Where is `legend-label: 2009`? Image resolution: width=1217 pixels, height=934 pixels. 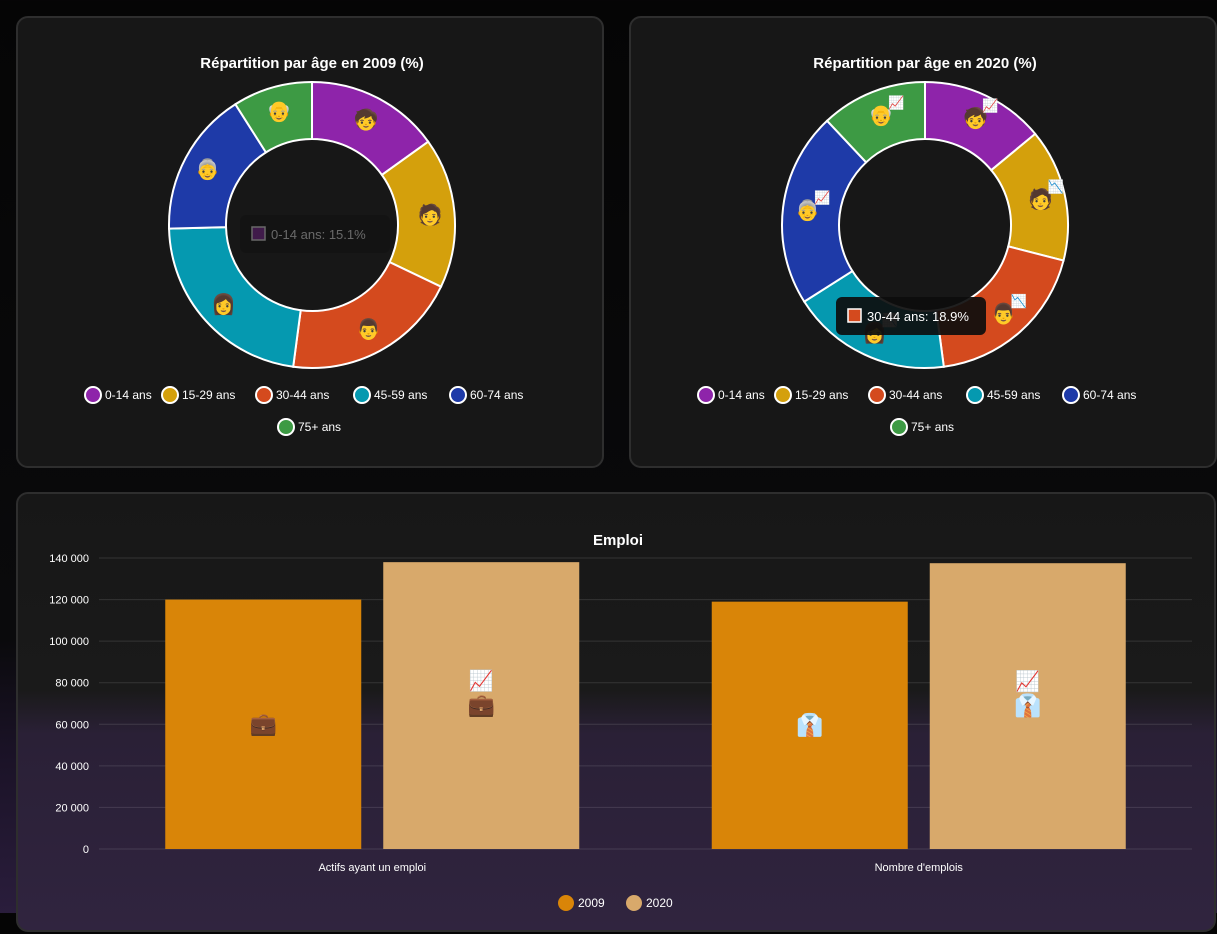
legend-label: 2009 is located at coordinates (591, 903).